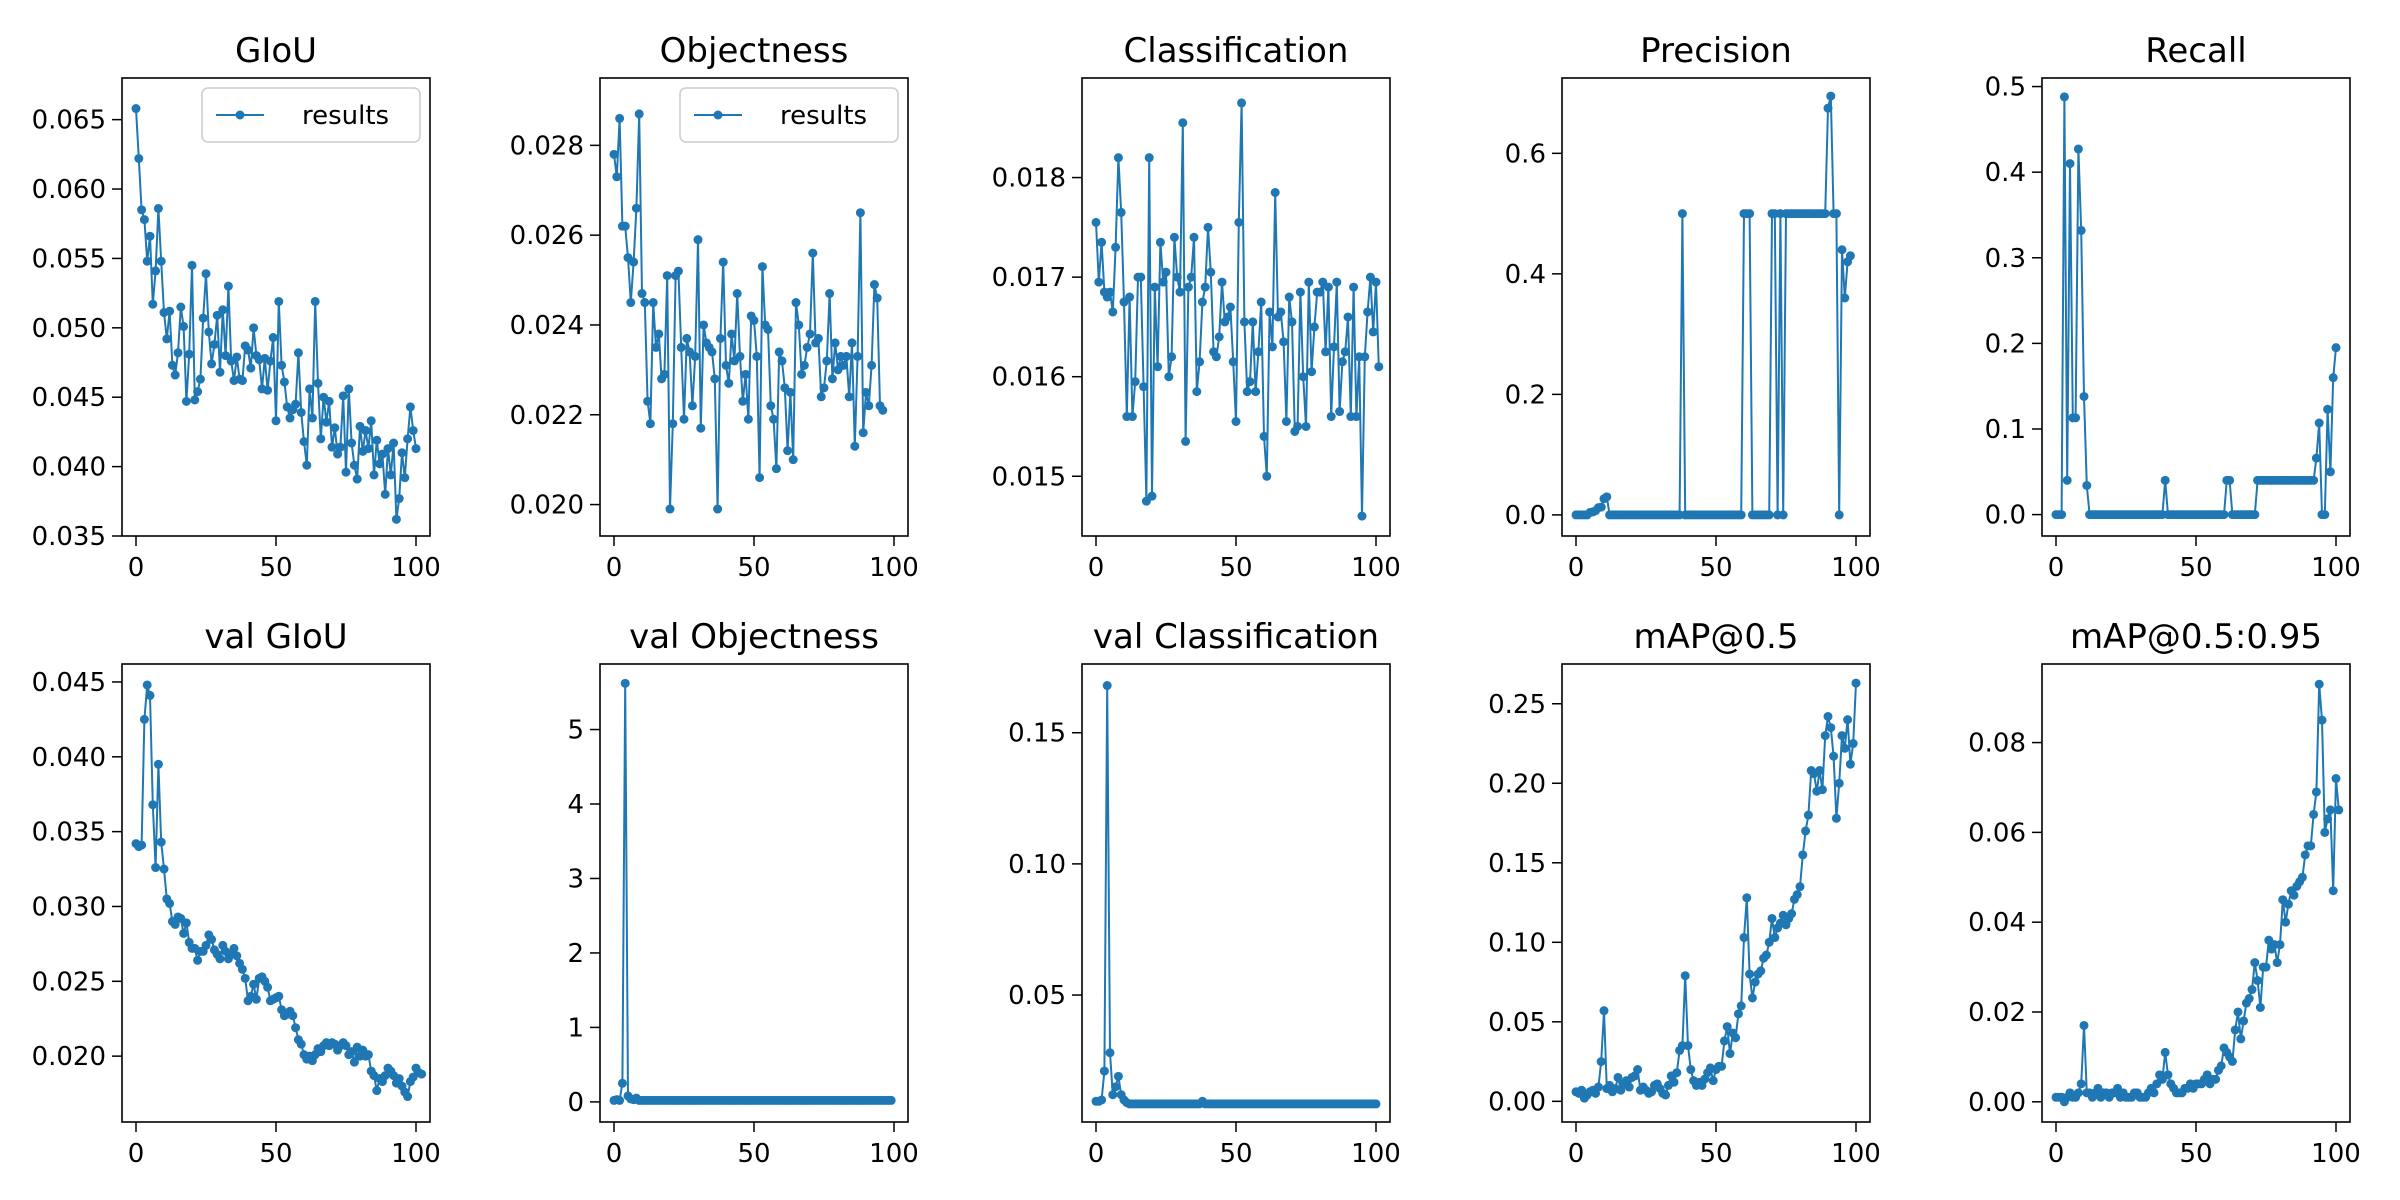 This screenshot has height=1200, width=2400. I want to click on y-tick-label: 0.15, so click(1517, 864).